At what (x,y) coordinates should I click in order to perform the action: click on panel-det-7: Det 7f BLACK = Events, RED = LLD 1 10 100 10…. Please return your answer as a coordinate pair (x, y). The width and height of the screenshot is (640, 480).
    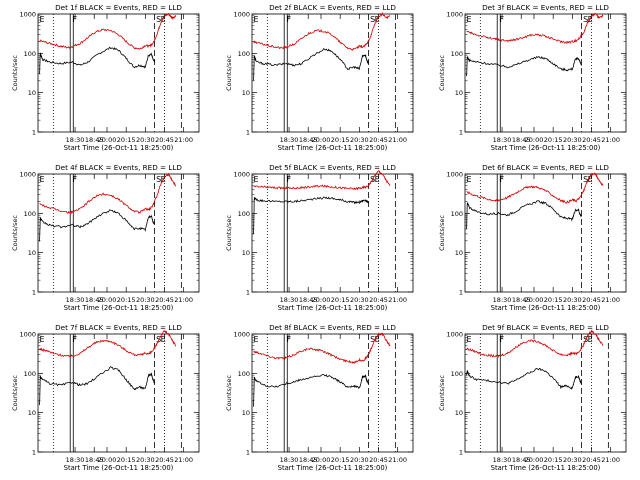
    Looking at the image, I should click on (105, 397).